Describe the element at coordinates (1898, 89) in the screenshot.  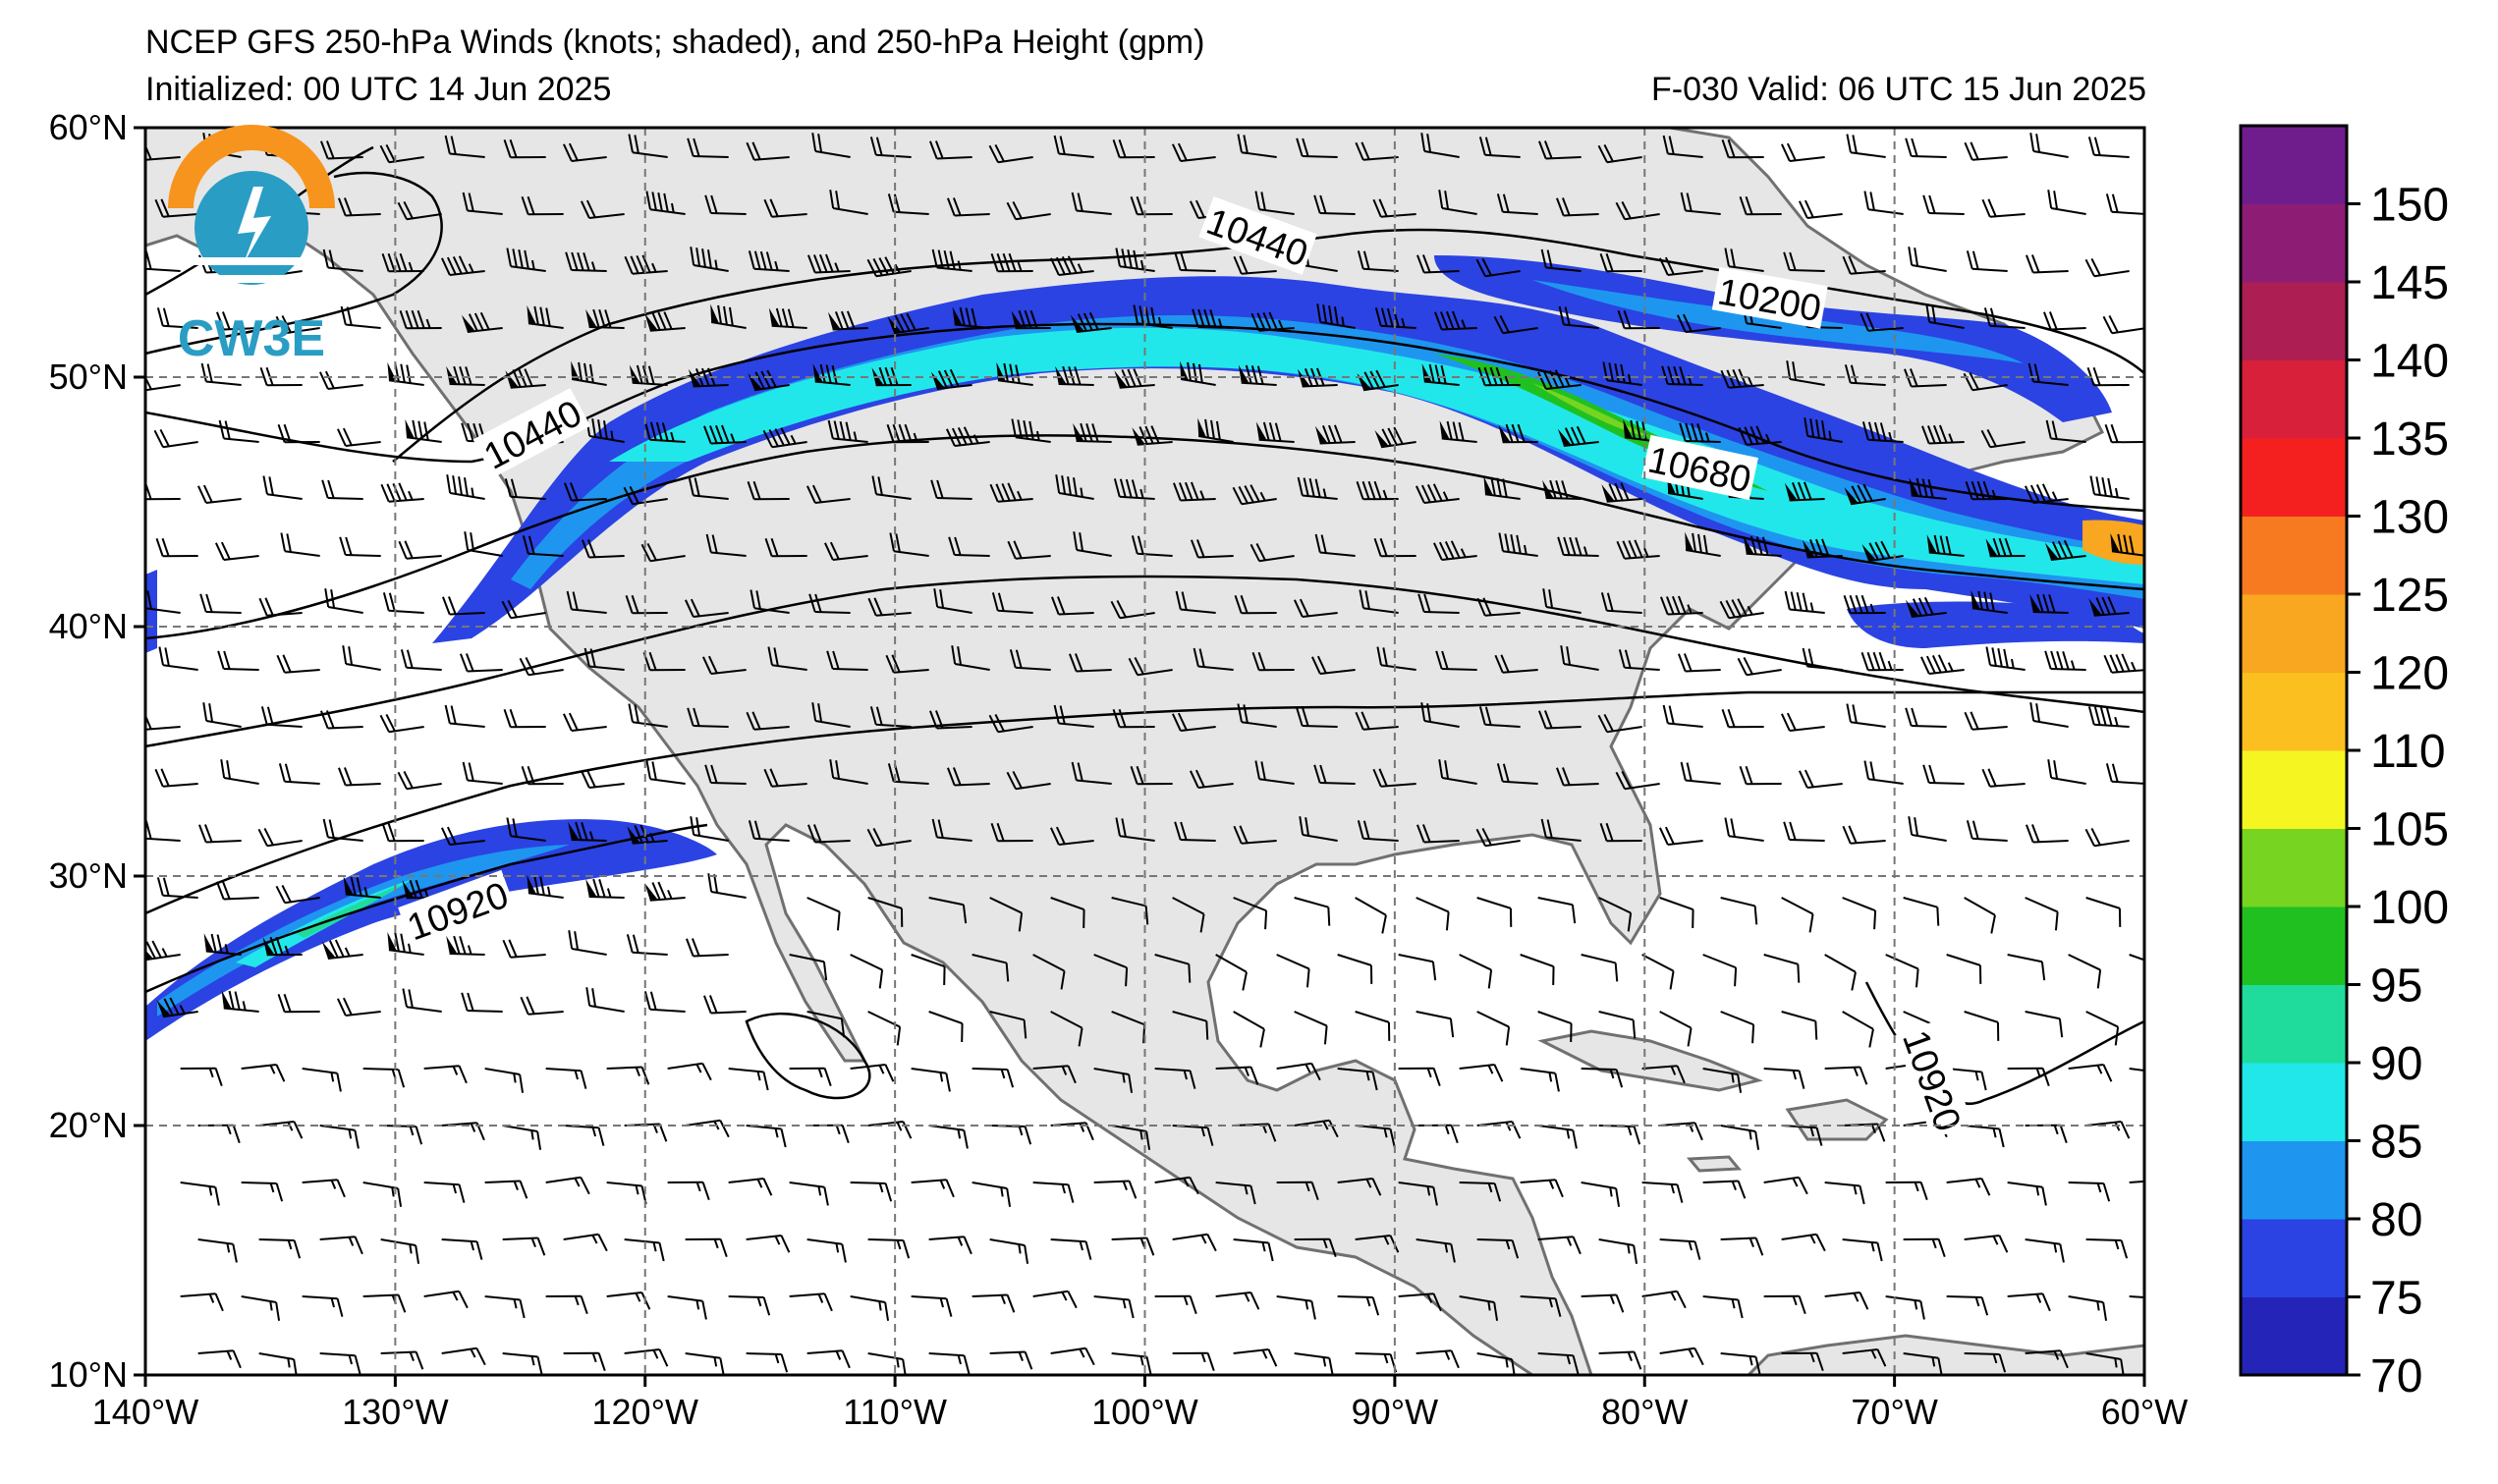
I see `valid-time: F-030 Valid: 06 UTC 15 Jun 2025` at that location.